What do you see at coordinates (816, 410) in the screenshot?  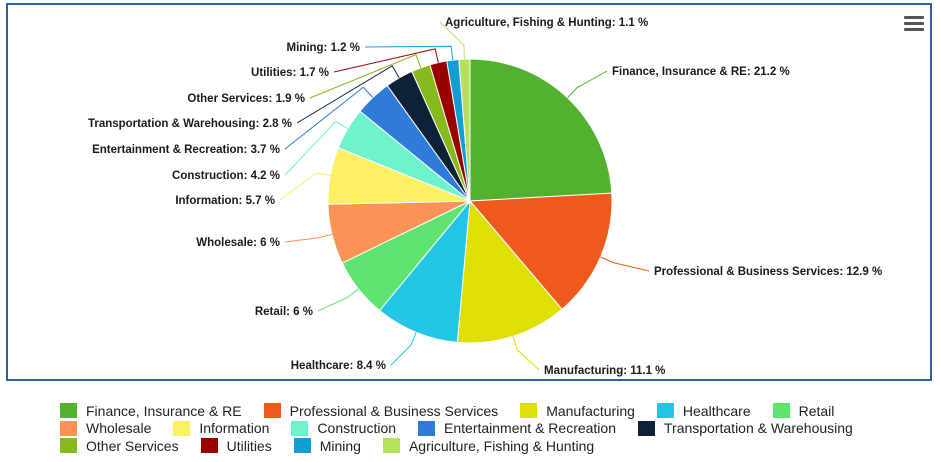 I see `legend-label: Retail` at bounding box center [816, 410].